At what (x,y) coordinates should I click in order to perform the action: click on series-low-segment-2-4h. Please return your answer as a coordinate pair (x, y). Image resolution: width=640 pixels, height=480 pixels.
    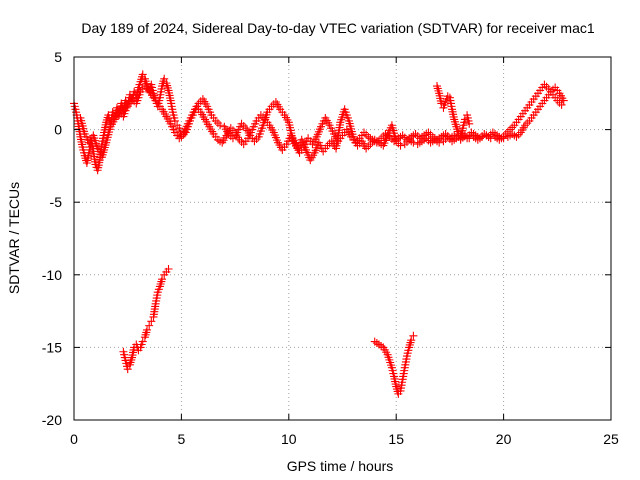
    Looking at the image, I should click on (146, 319).